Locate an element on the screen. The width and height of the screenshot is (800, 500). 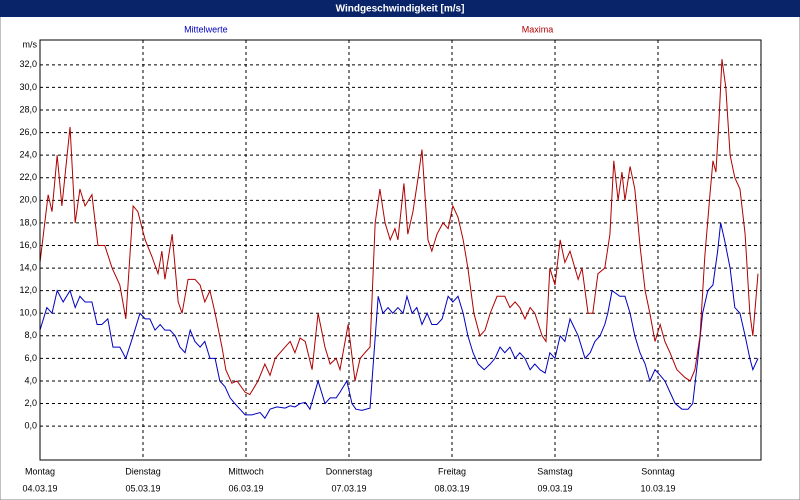
y-tick-label: 8,0 is located at coordinates (30, 335).